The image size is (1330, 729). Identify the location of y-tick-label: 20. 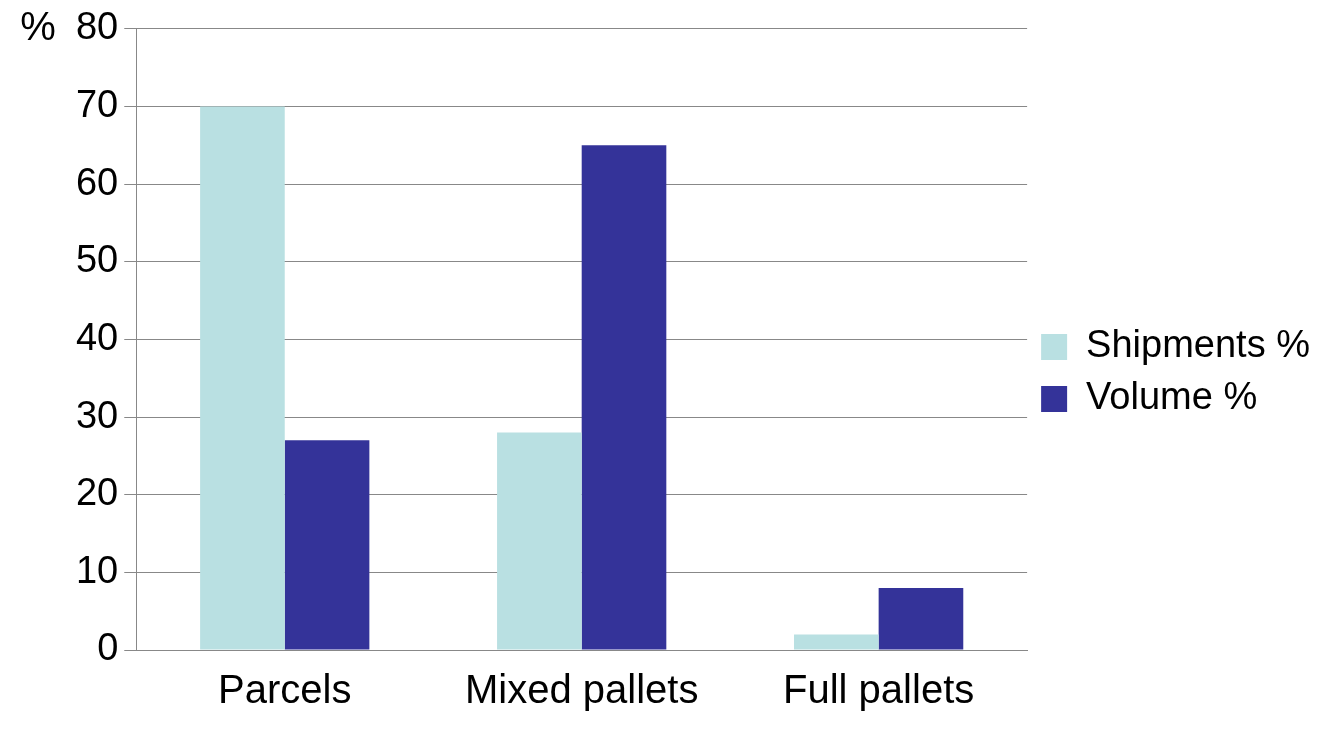
(97, 492).